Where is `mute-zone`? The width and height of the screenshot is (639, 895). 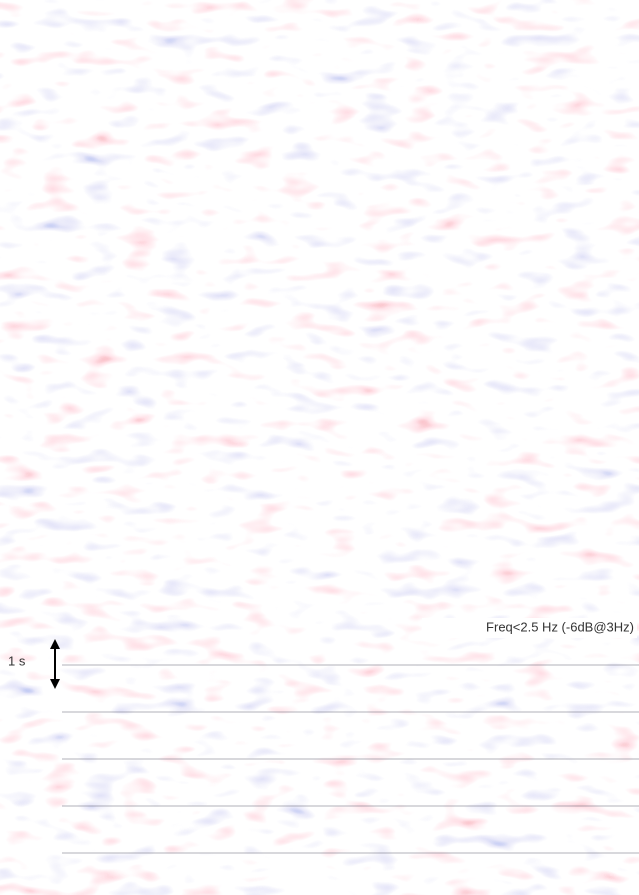 mute-zone is located at coordinates (350, 35).